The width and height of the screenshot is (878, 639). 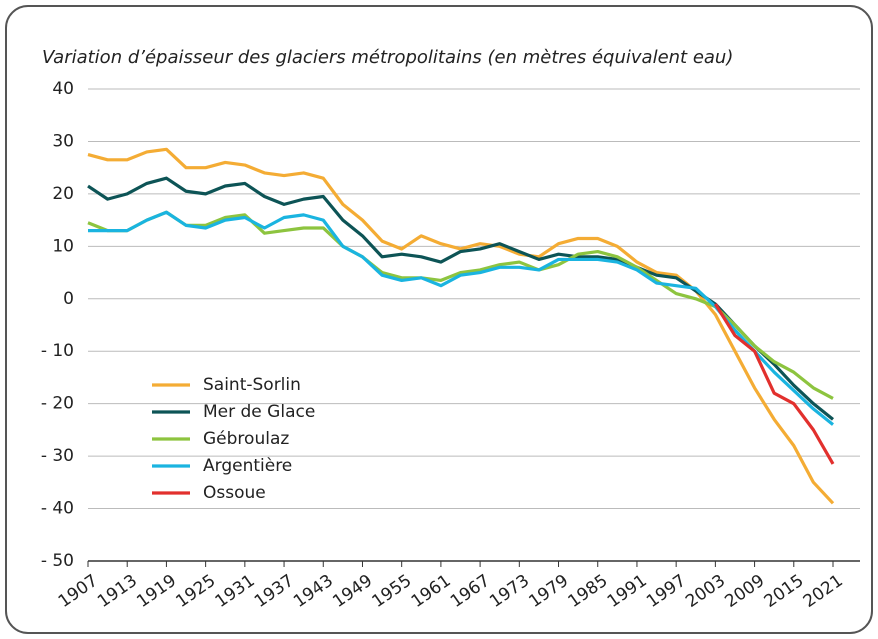 What do you see at coordinates (246, 439) in the screenshot?
I see `legend-label: Gébroulaz` at bounding box center [246, 439].